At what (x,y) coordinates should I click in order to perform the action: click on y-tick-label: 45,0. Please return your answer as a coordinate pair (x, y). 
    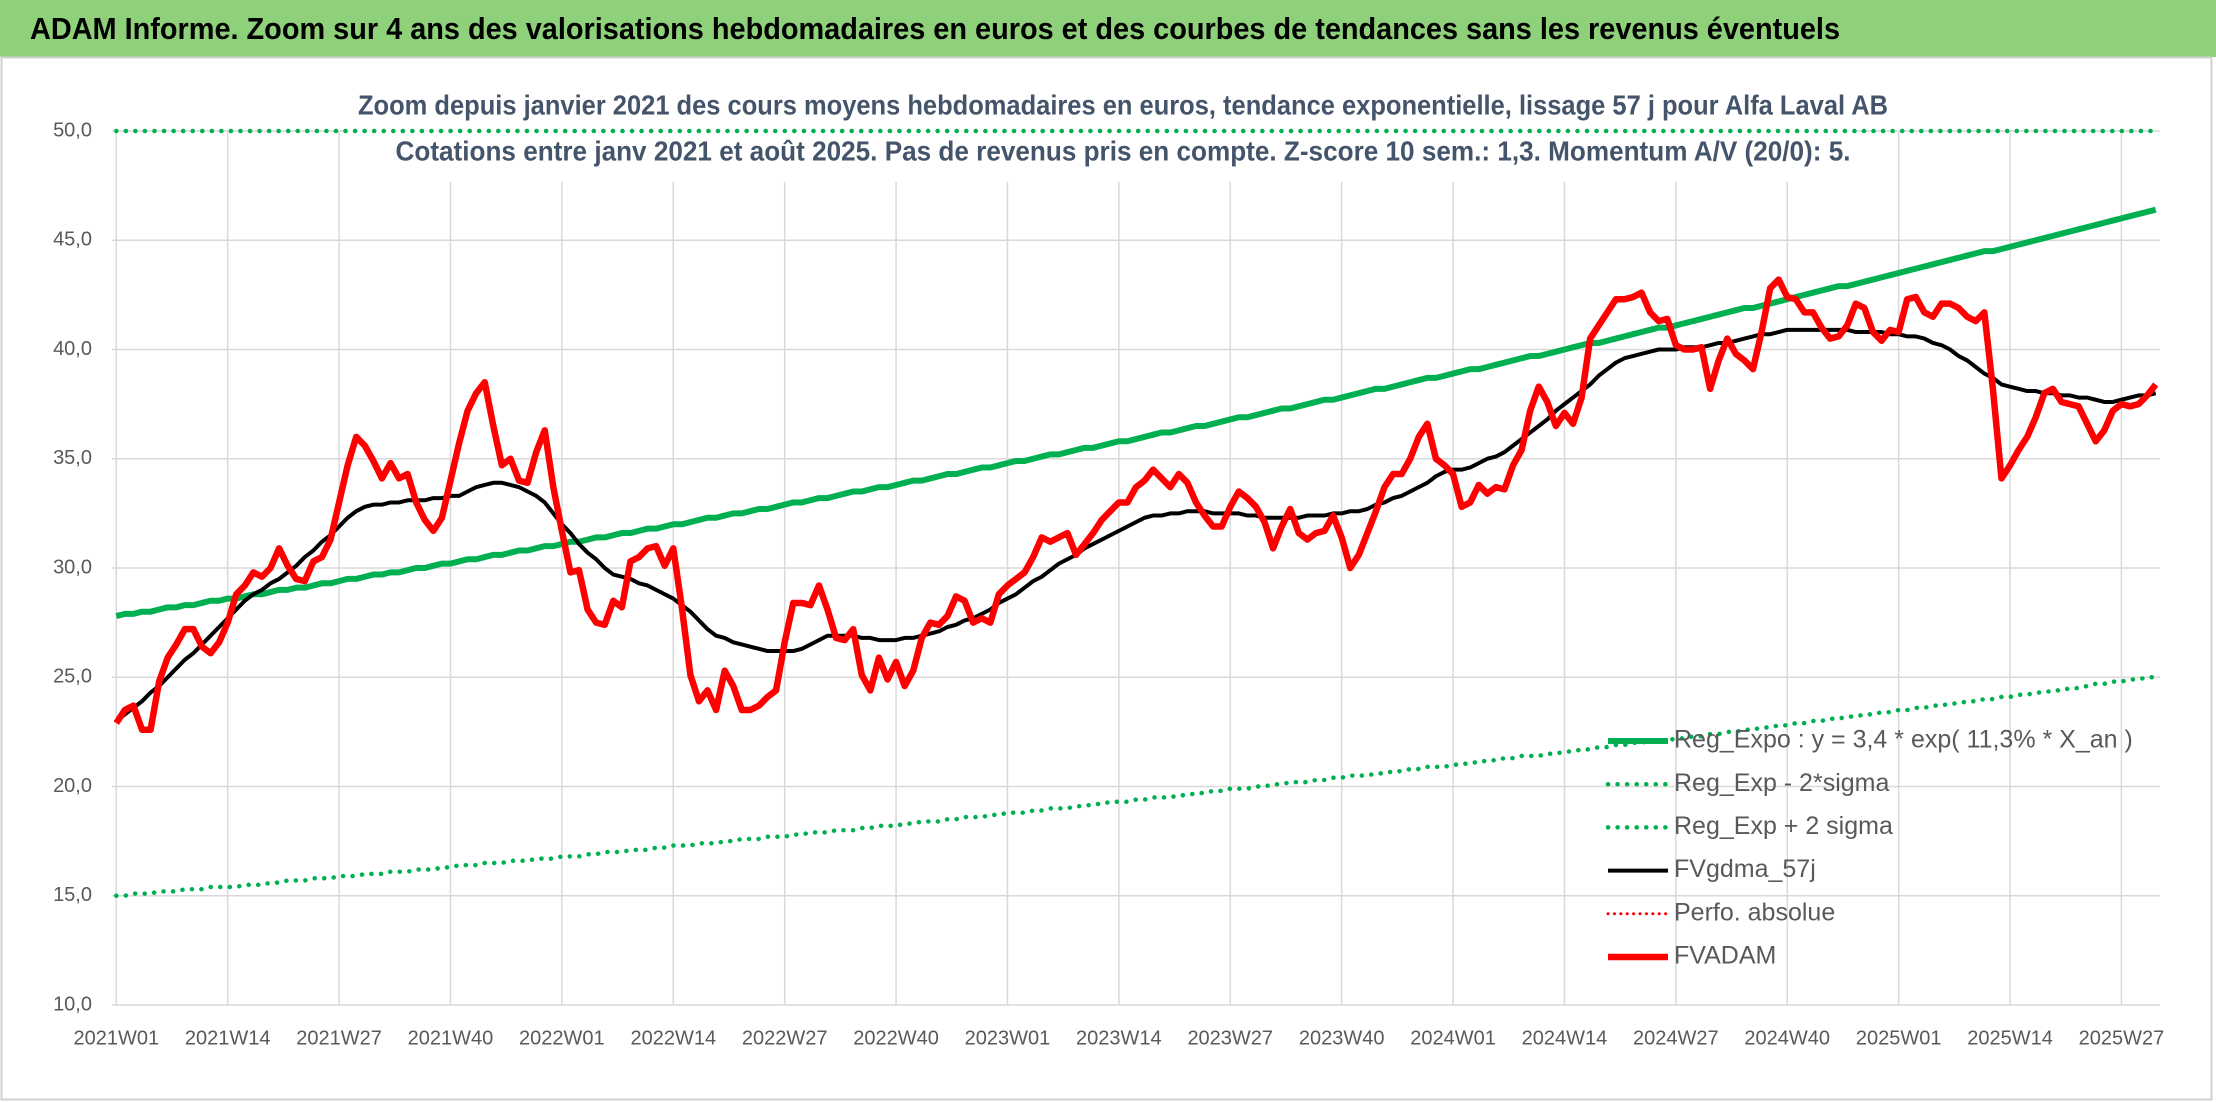
    Looking at the image, I should click on (72, 240).